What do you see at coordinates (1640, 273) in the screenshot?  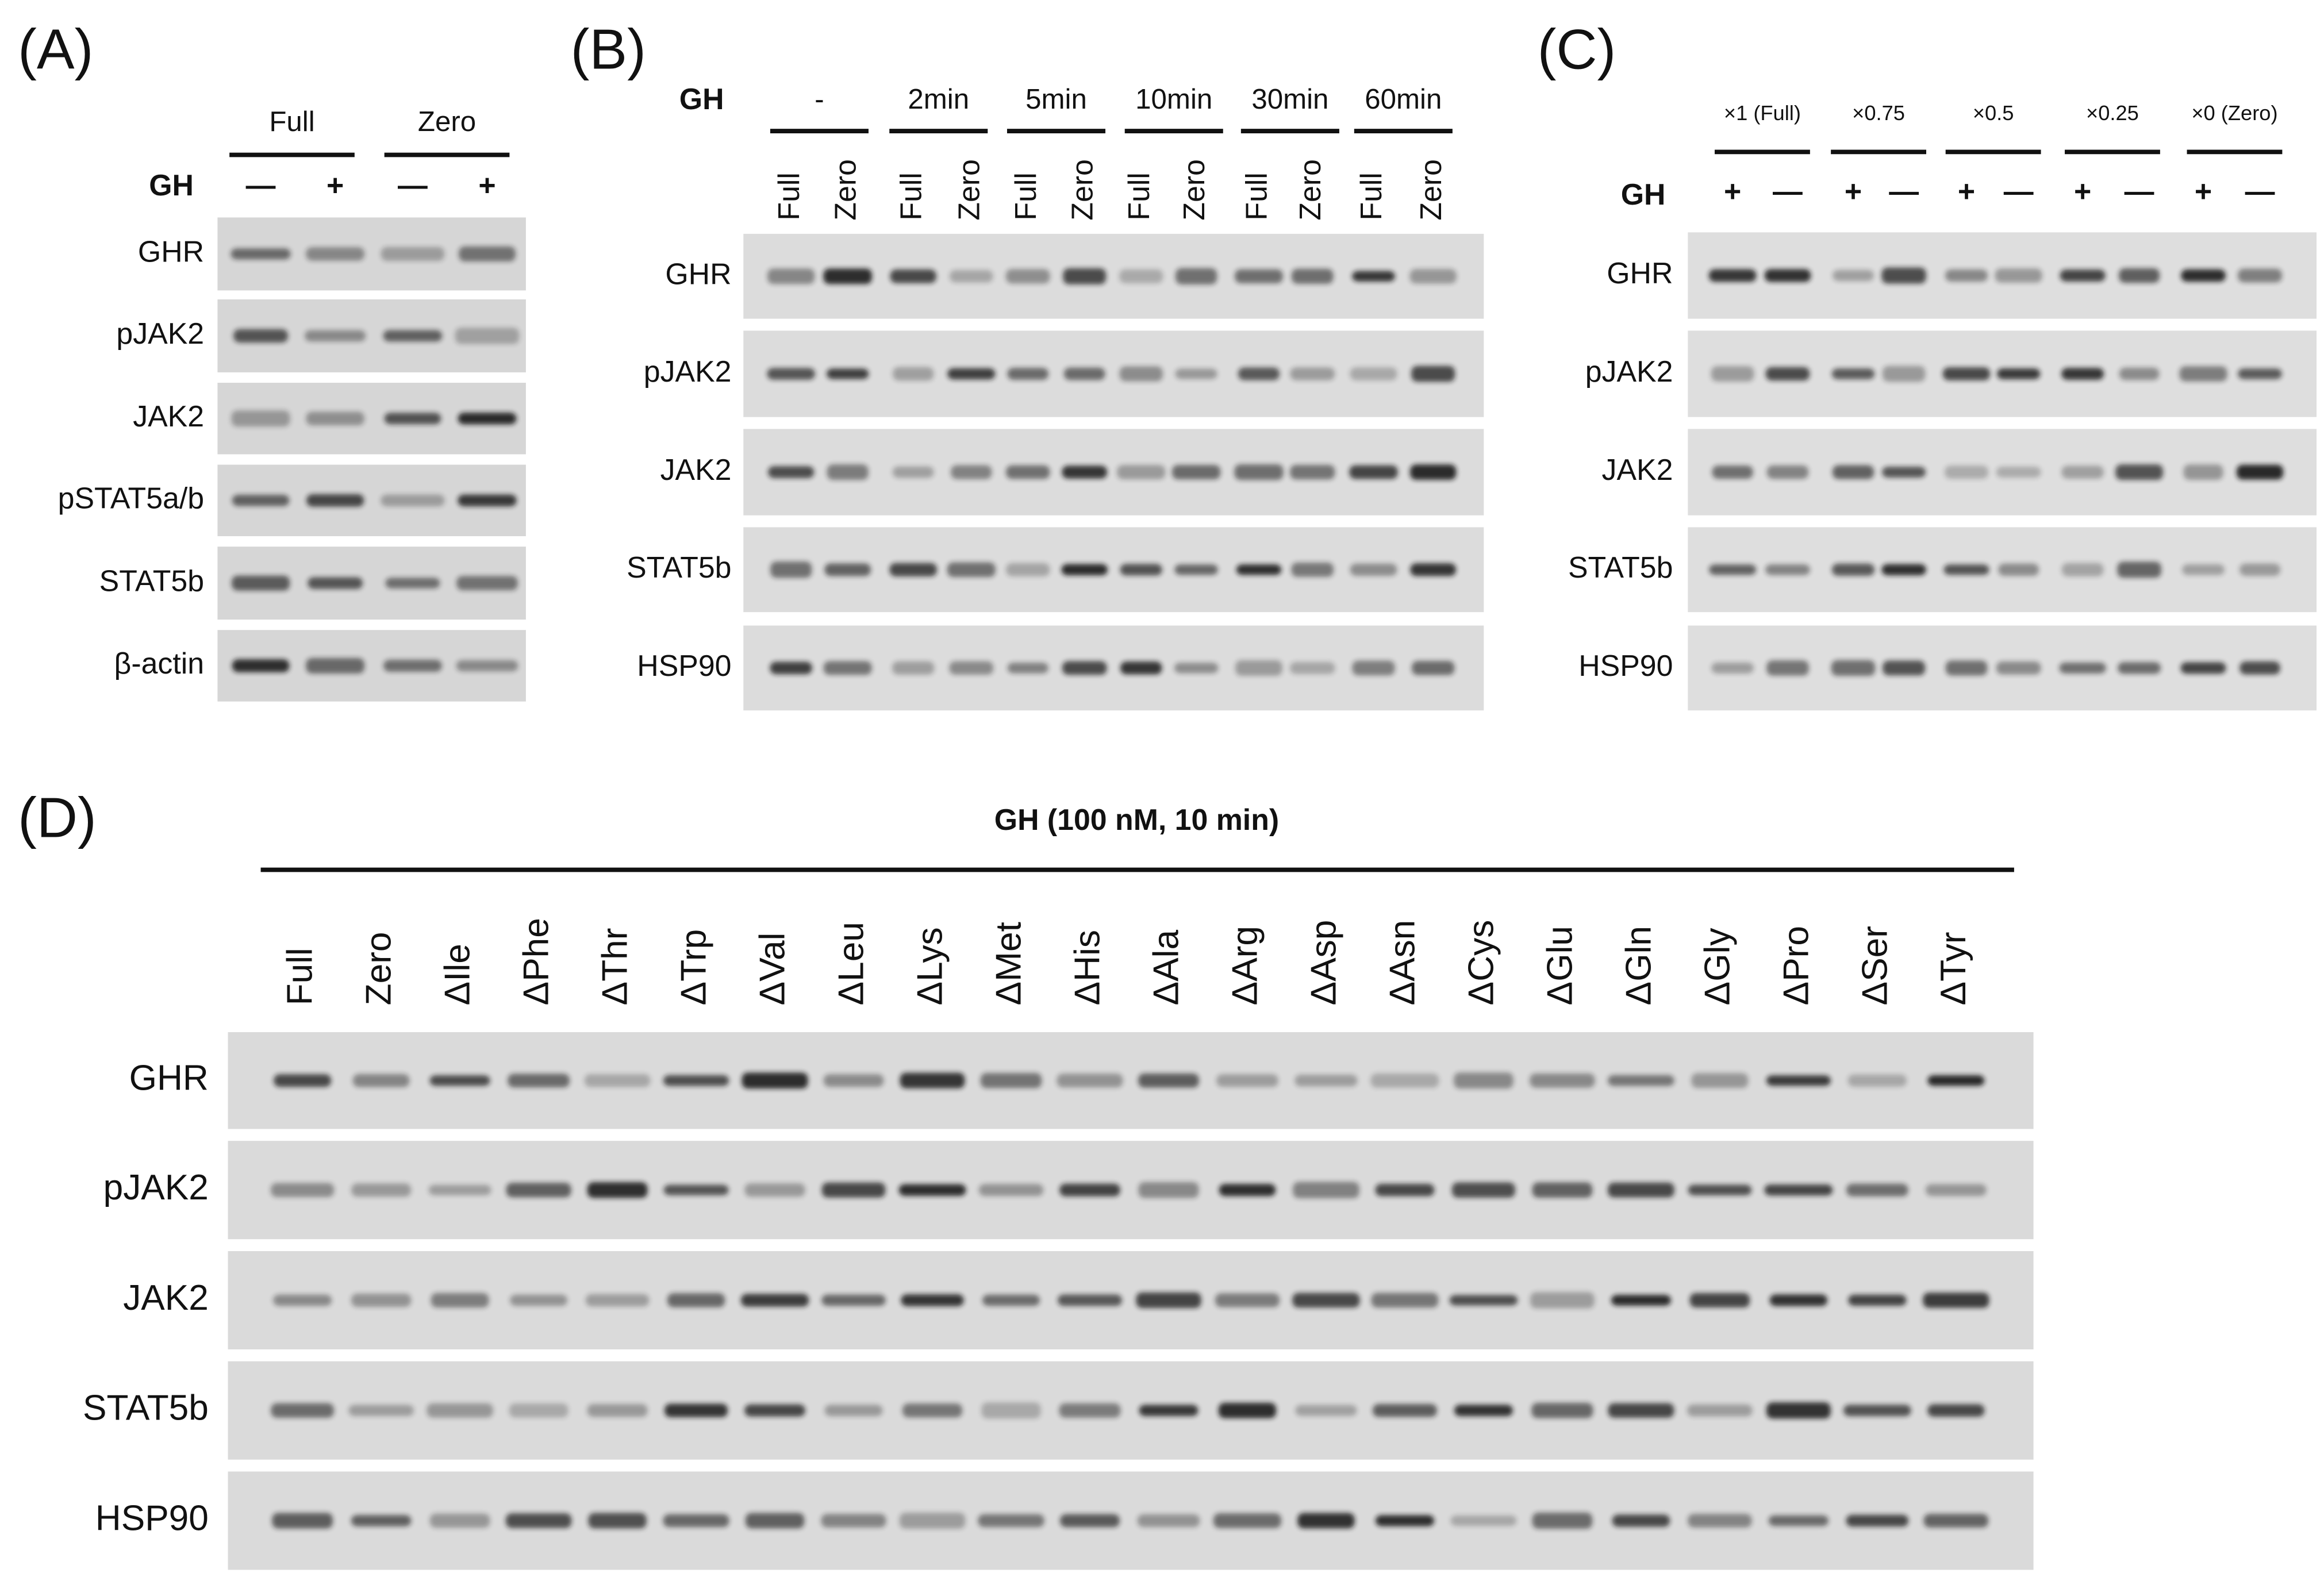 I see `row-label: GHR` at bounding box center [1640, 273].